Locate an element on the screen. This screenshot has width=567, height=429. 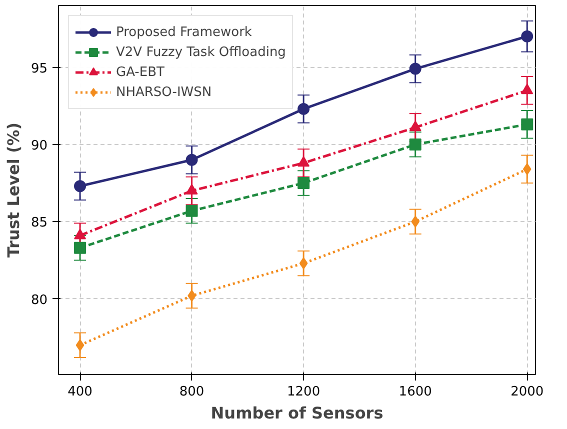
legend-label: GA-EBT is located at coordinates (140, 72).